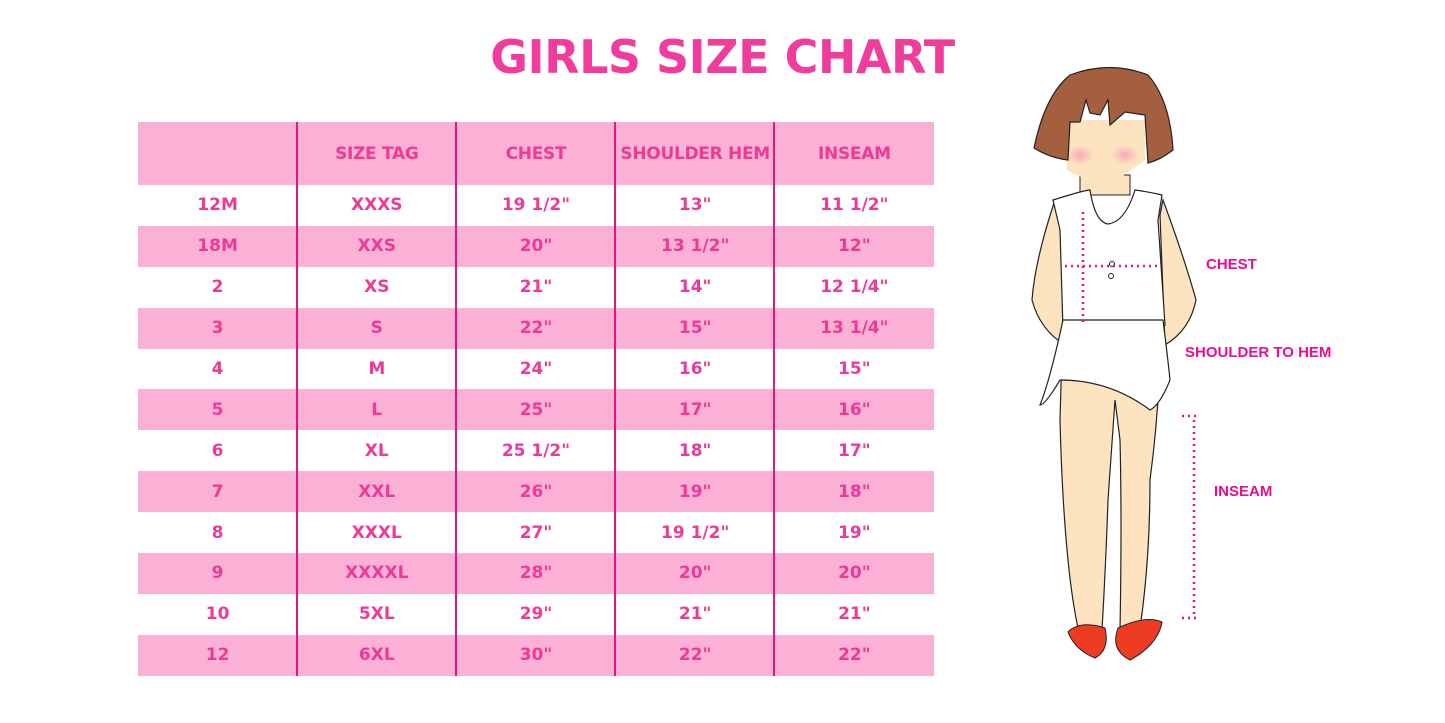 This screenshot has width=1445, height=723. I want to click on table-cell: 4, so click(217, 369).